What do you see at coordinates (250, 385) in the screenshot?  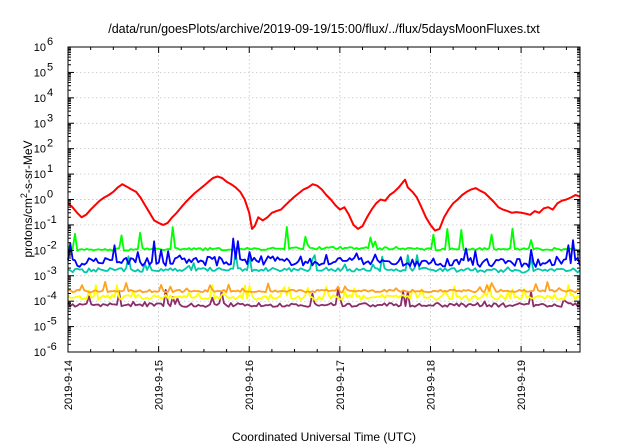 I see `x-tick-label: 2019-9-16` at bounding box center [250, 385].